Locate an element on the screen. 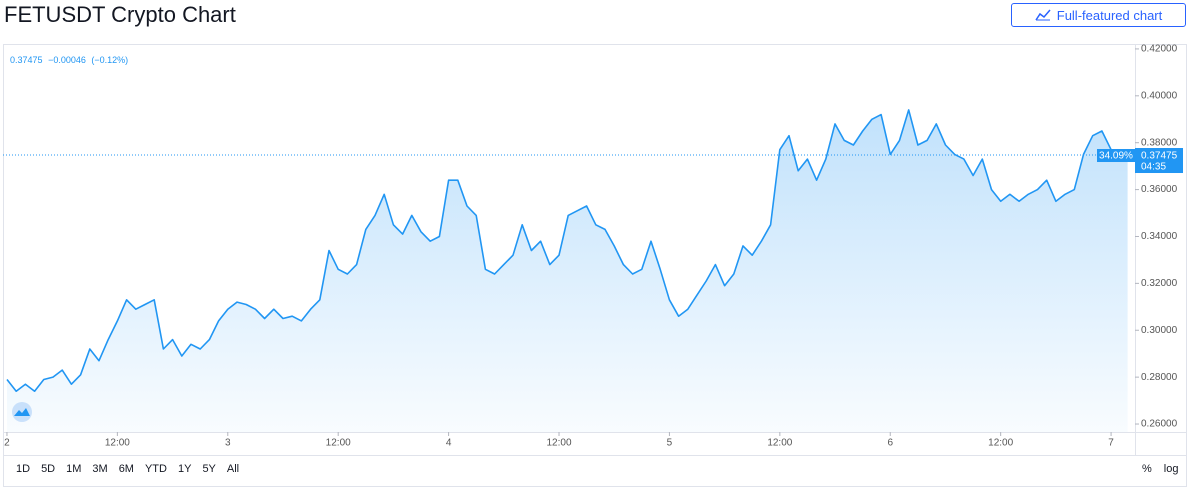 Image resolution: width=1194 pixels, height=490 pixels. x-tick-label: 2 is located at coordinates (7, 443).